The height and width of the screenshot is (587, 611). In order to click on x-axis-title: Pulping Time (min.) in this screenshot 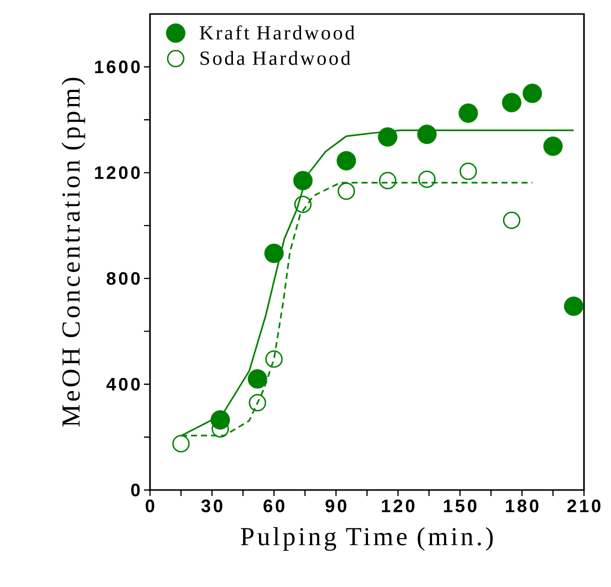, I will do `click(366, 539)`.